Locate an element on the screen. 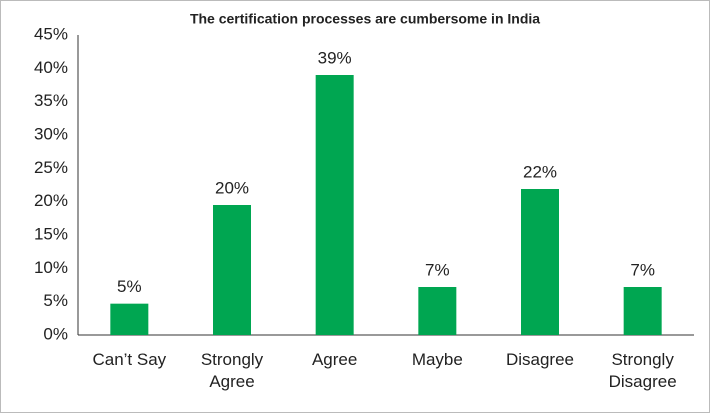 The image size is (710, 413). y-tick-label: 45% is located at coordinates (51, 33).